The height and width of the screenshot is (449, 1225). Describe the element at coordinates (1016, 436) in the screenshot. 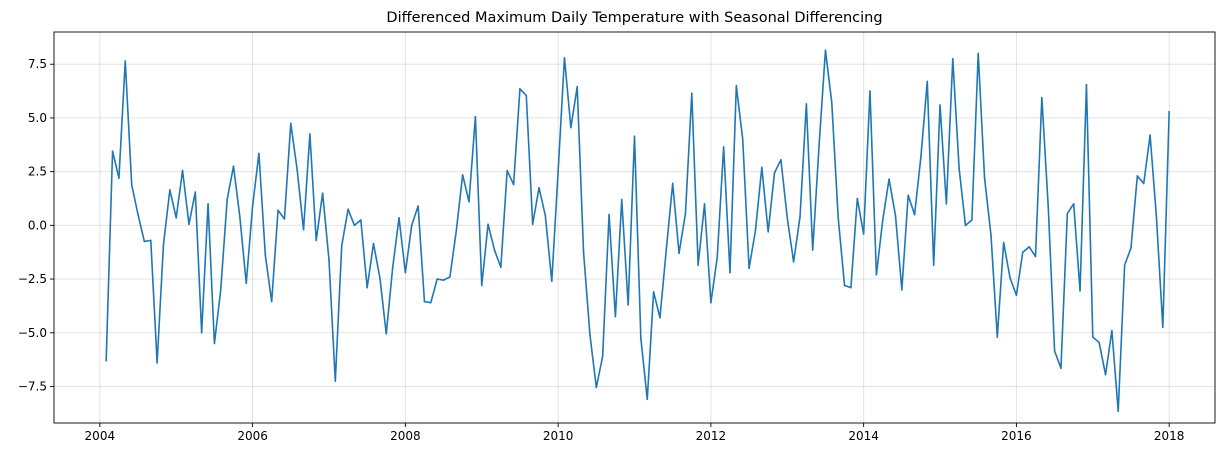

I see `x-tick-label: 2016` at that location.